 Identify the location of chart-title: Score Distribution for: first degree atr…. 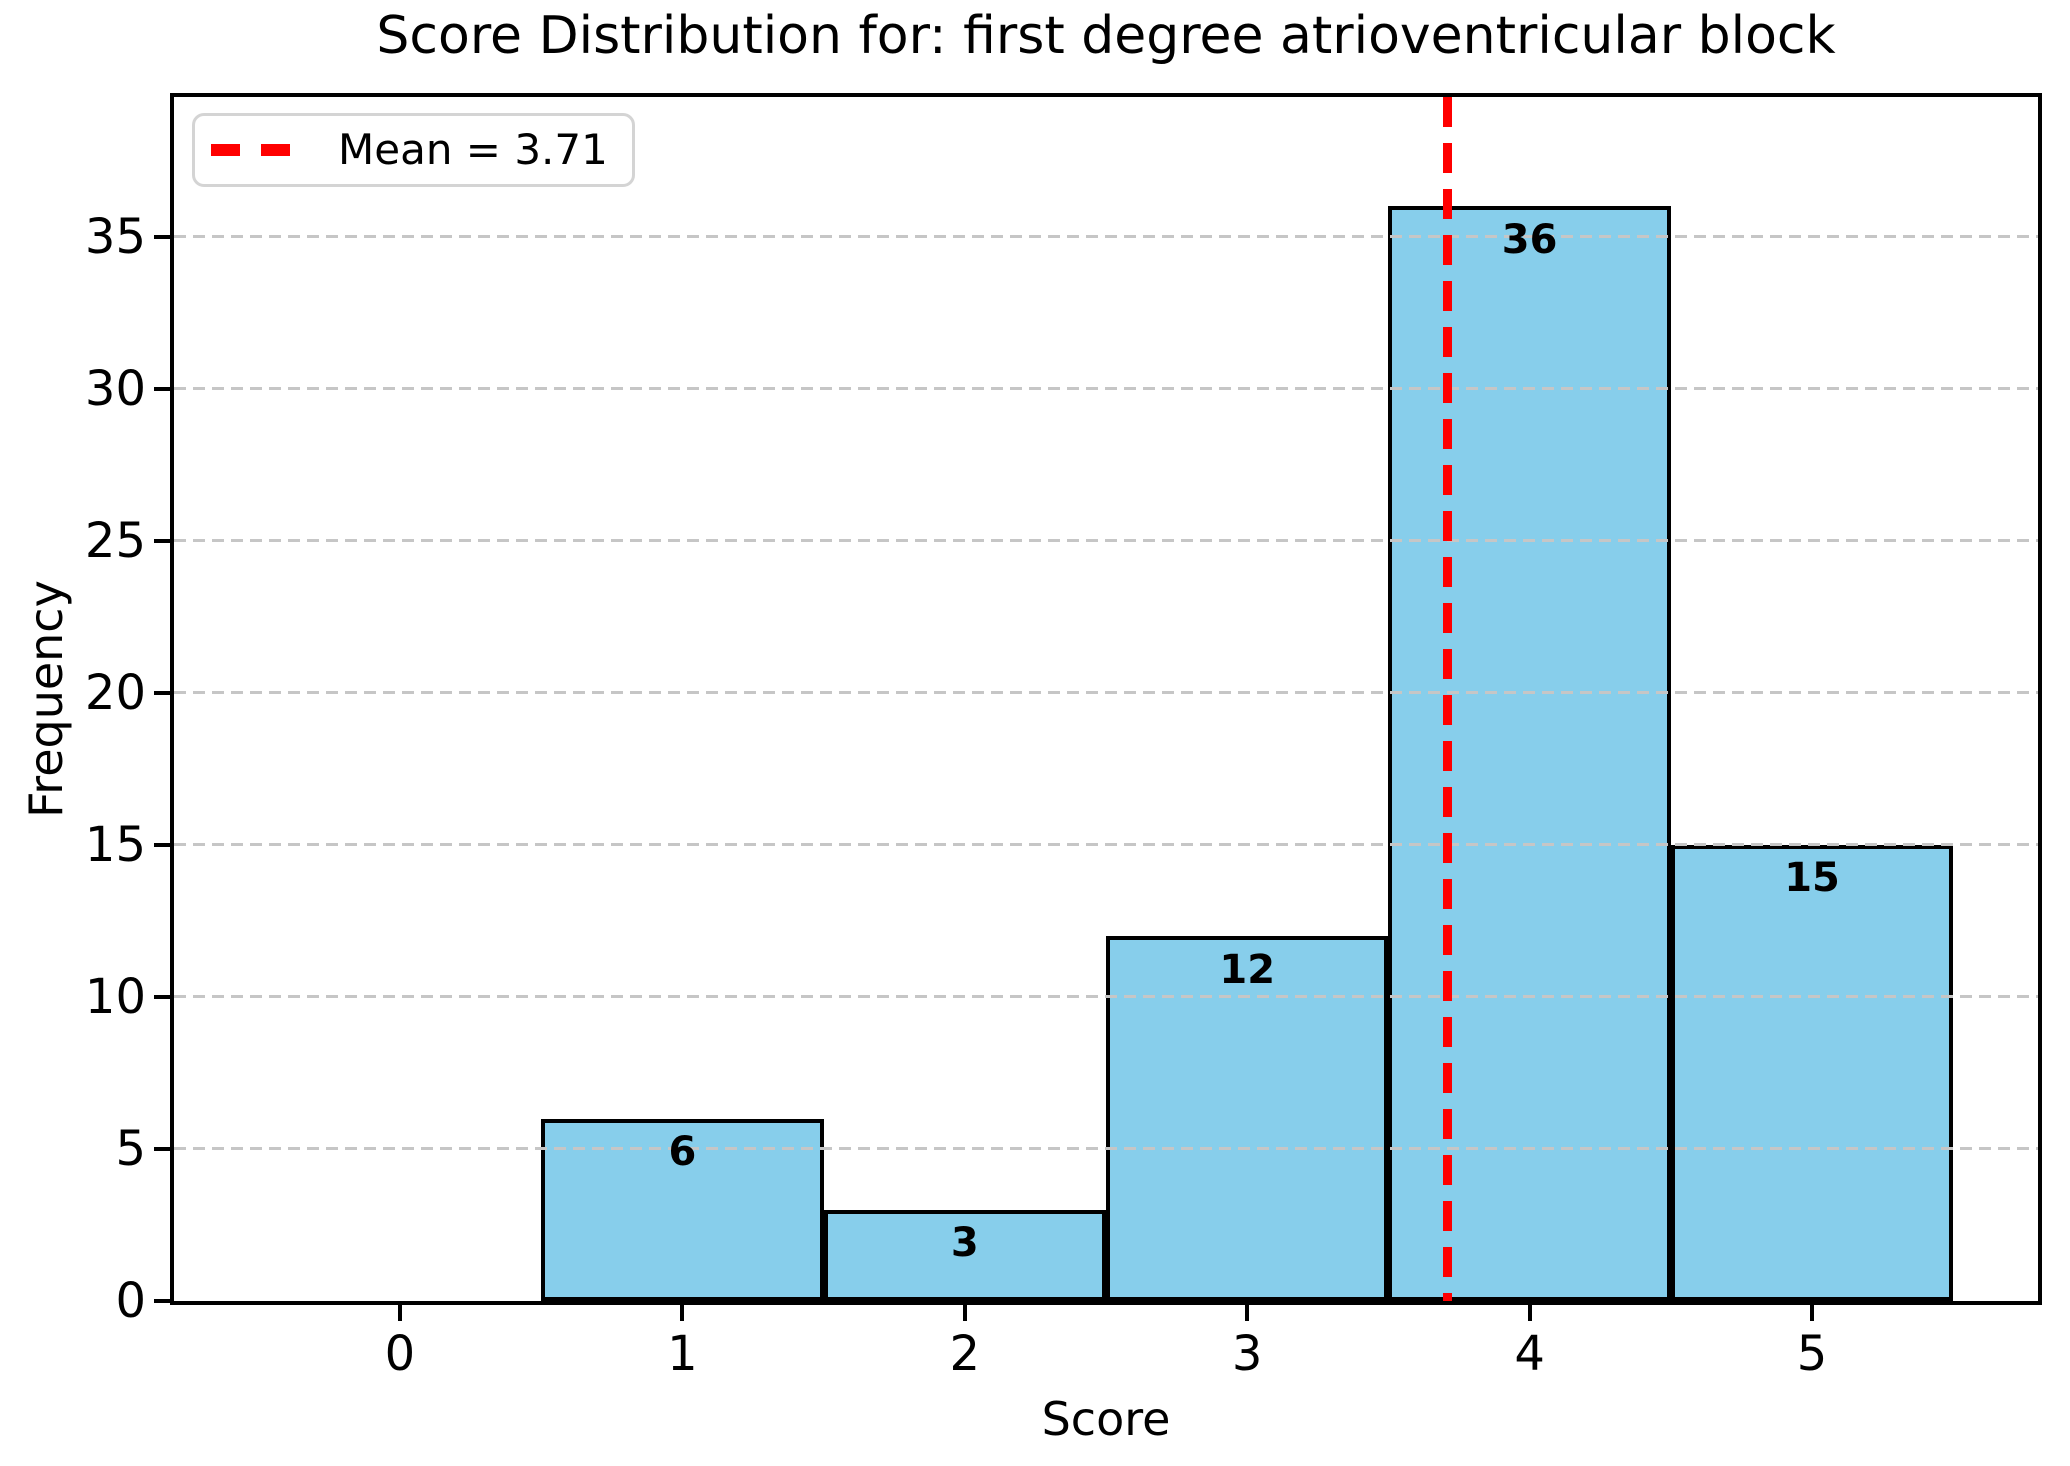
(1106, 36).